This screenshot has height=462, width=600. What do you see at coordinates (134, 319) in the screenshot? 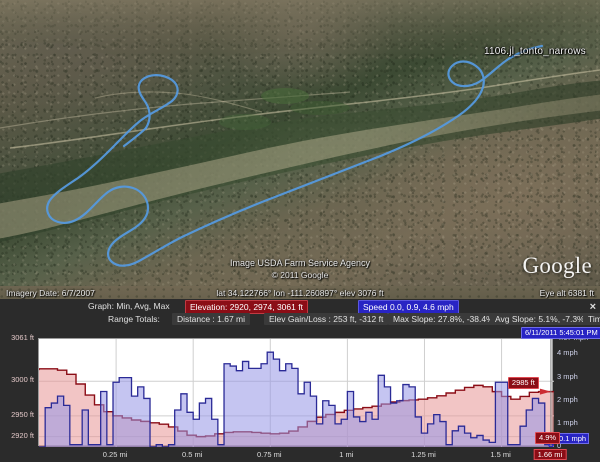
I see `range-totals-label: Range Totals:` at bounding box center [134, 319].